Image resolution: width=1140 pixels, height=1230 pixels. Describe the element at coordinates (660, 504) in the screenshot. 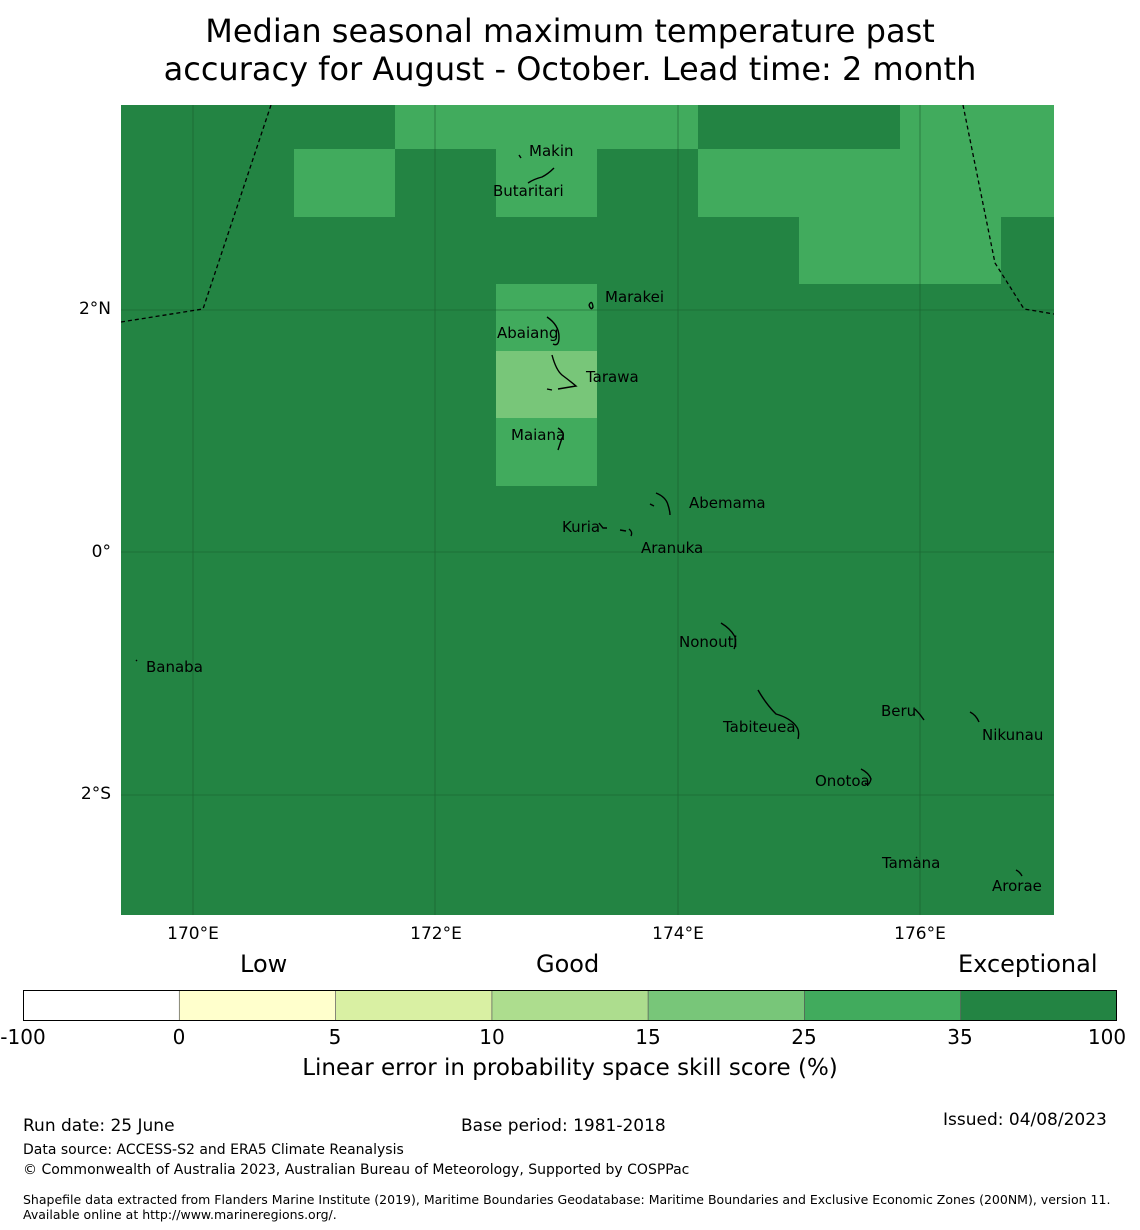

I see `island-abemama` at that location.